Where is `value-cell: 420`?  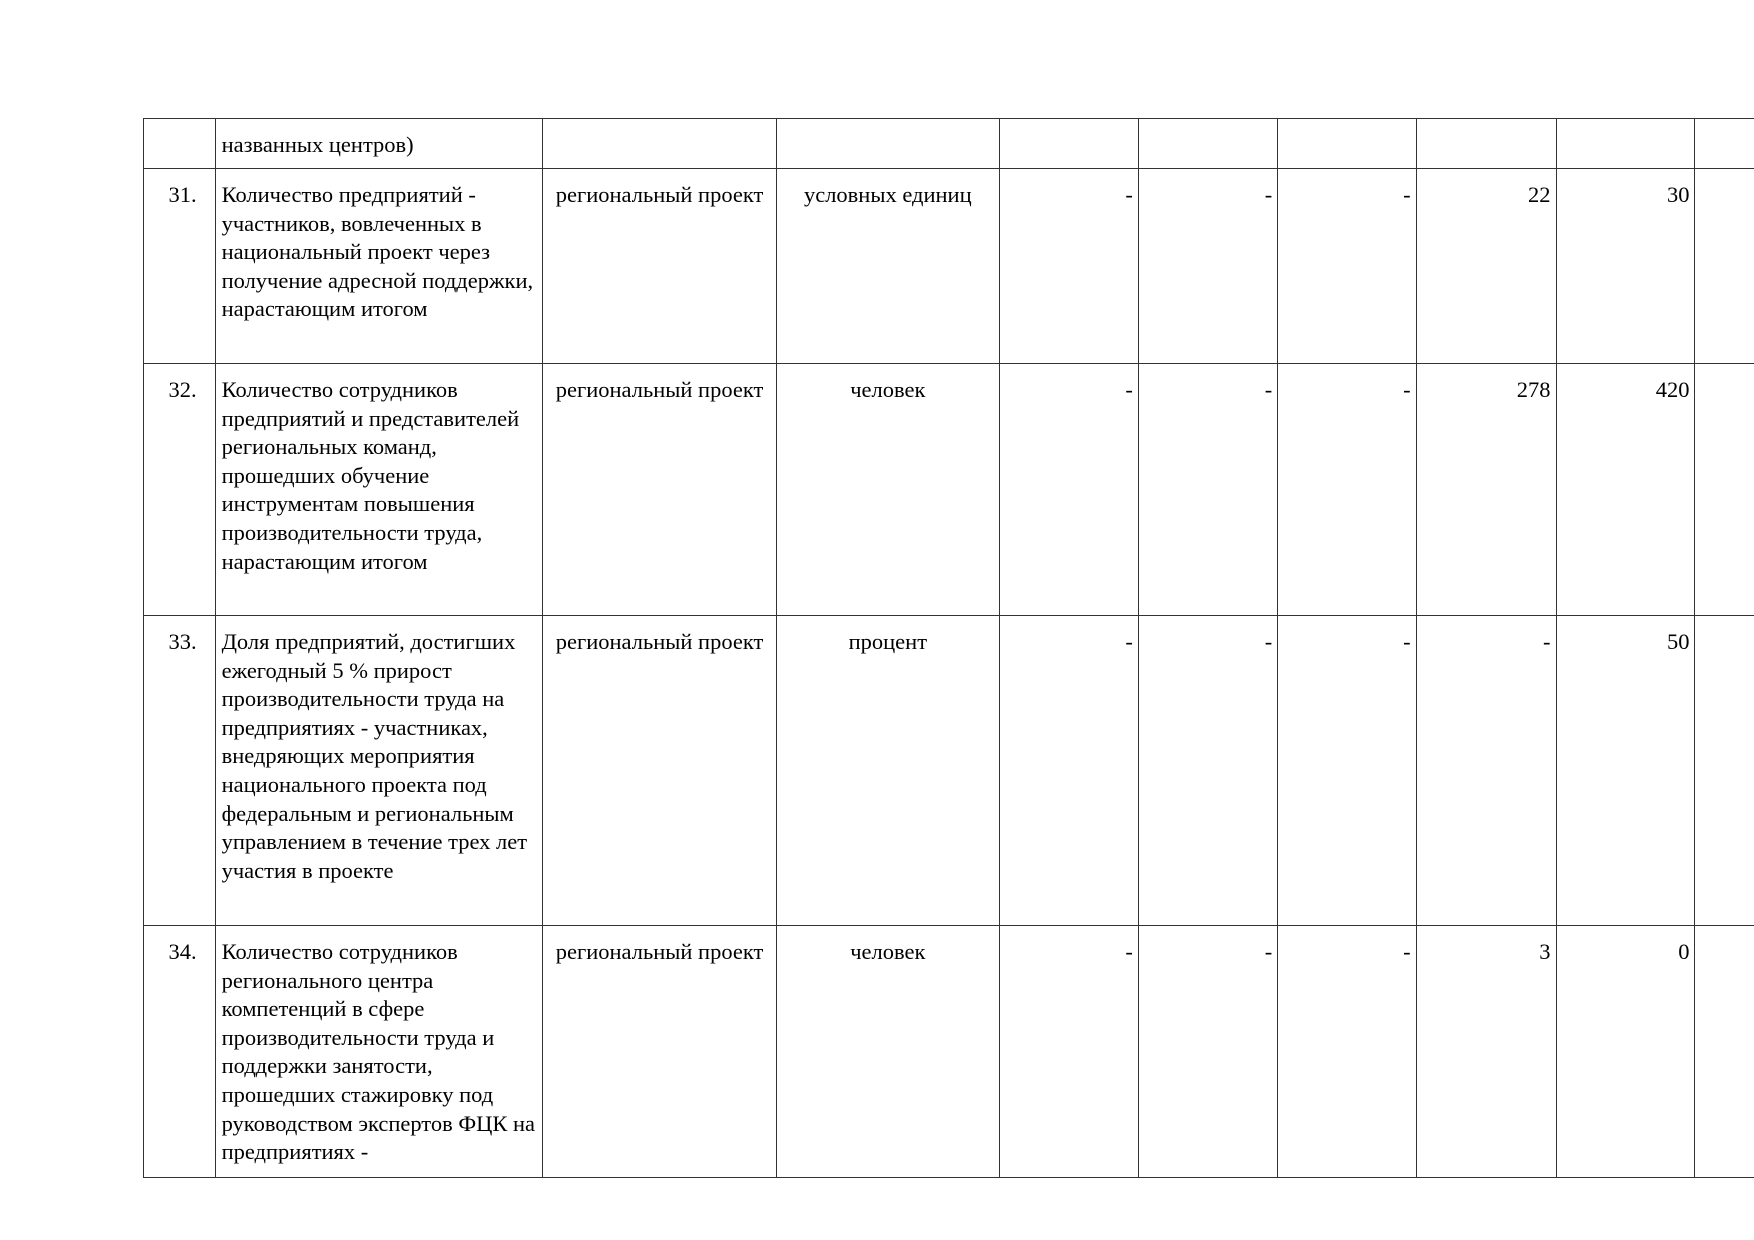 value-cell: 420 is located at coordinates (1625, 489).